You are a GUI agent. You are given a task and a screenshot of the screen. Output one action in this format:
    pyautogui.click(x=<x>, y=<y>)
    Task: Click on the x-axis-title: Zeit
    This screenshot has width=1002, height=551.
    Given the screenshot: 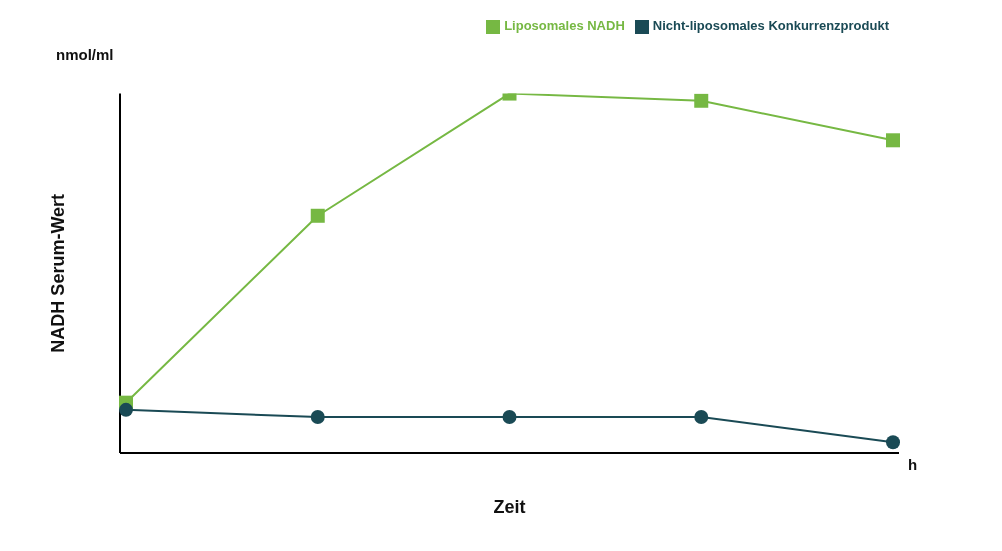 What is the action you would take?
    pyautogui.click(x=509, y=507)
    